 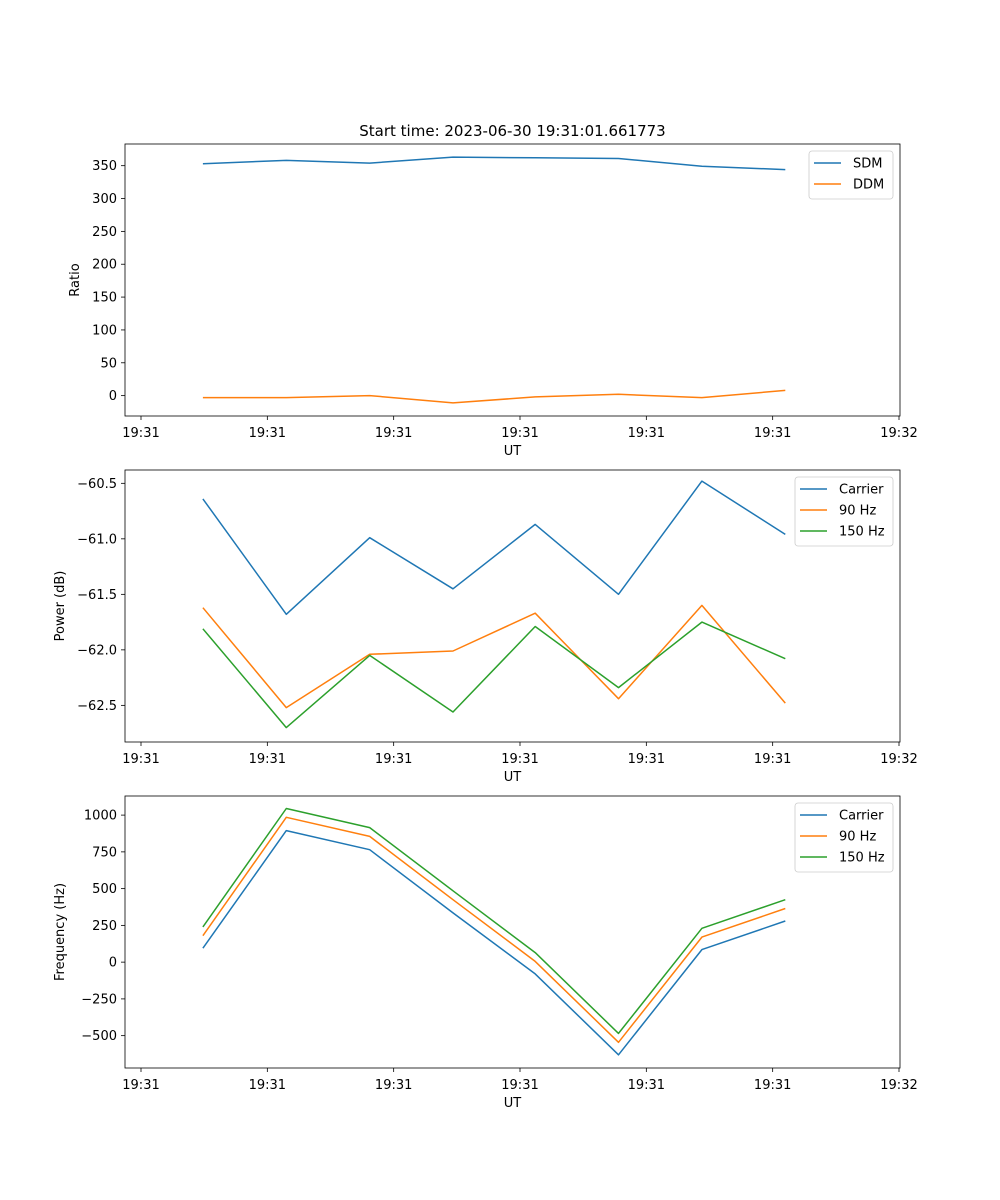 What do you see at coordinates (494, 163) in the screenshot?
I see `series-line-sdm` at bounding box center [494, 163].